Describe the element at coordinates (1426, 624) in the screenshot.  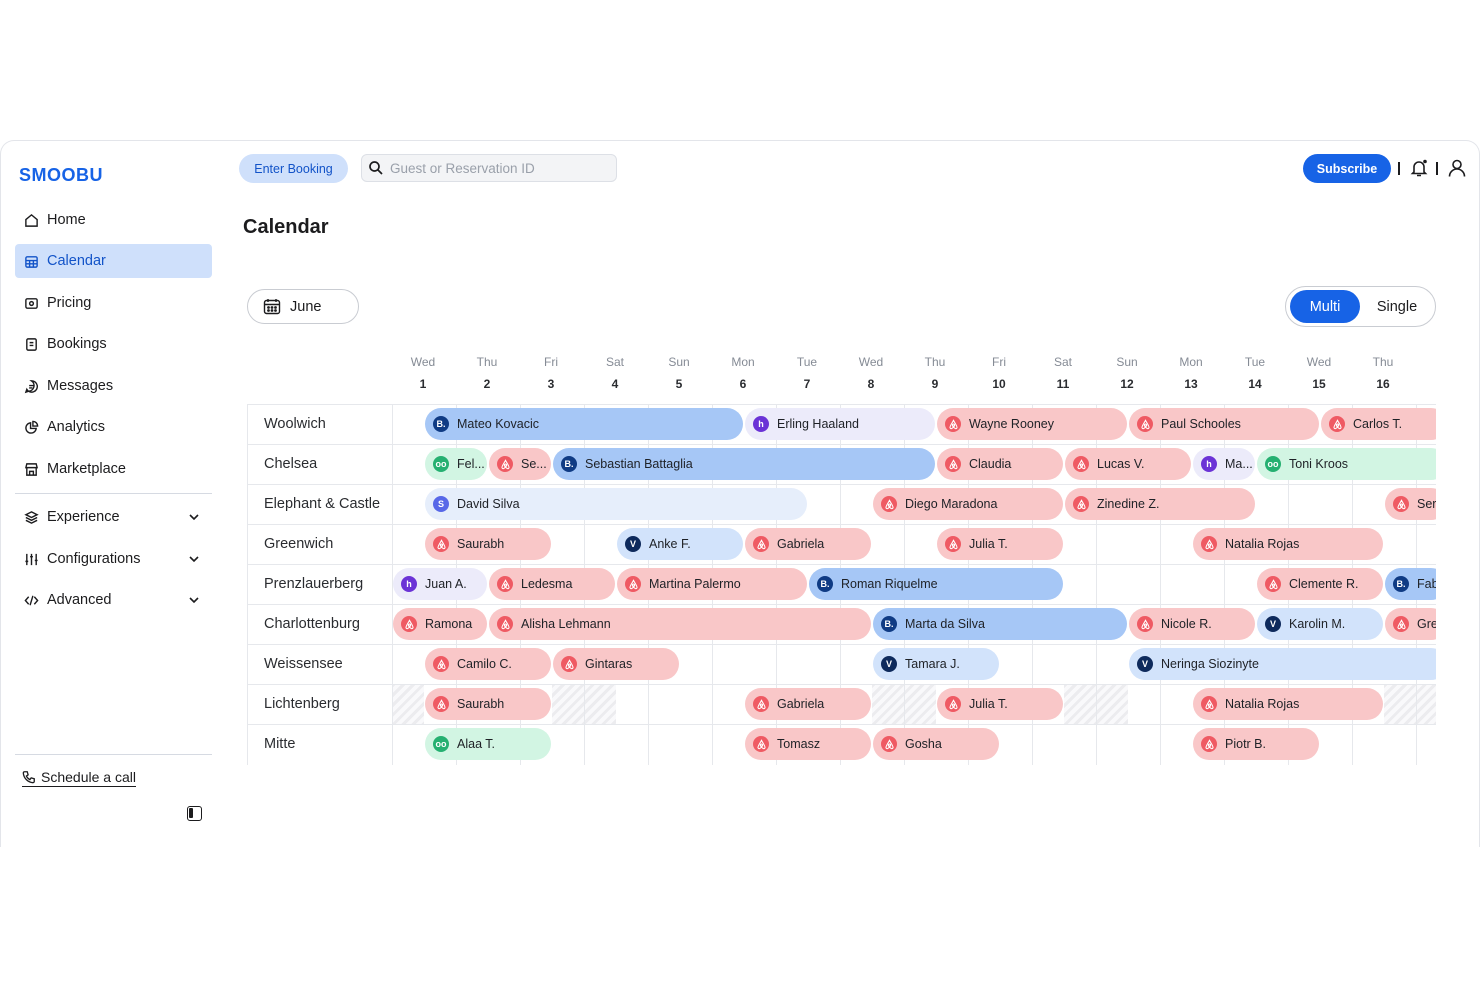
I see `guest-name: Gre` at that location.